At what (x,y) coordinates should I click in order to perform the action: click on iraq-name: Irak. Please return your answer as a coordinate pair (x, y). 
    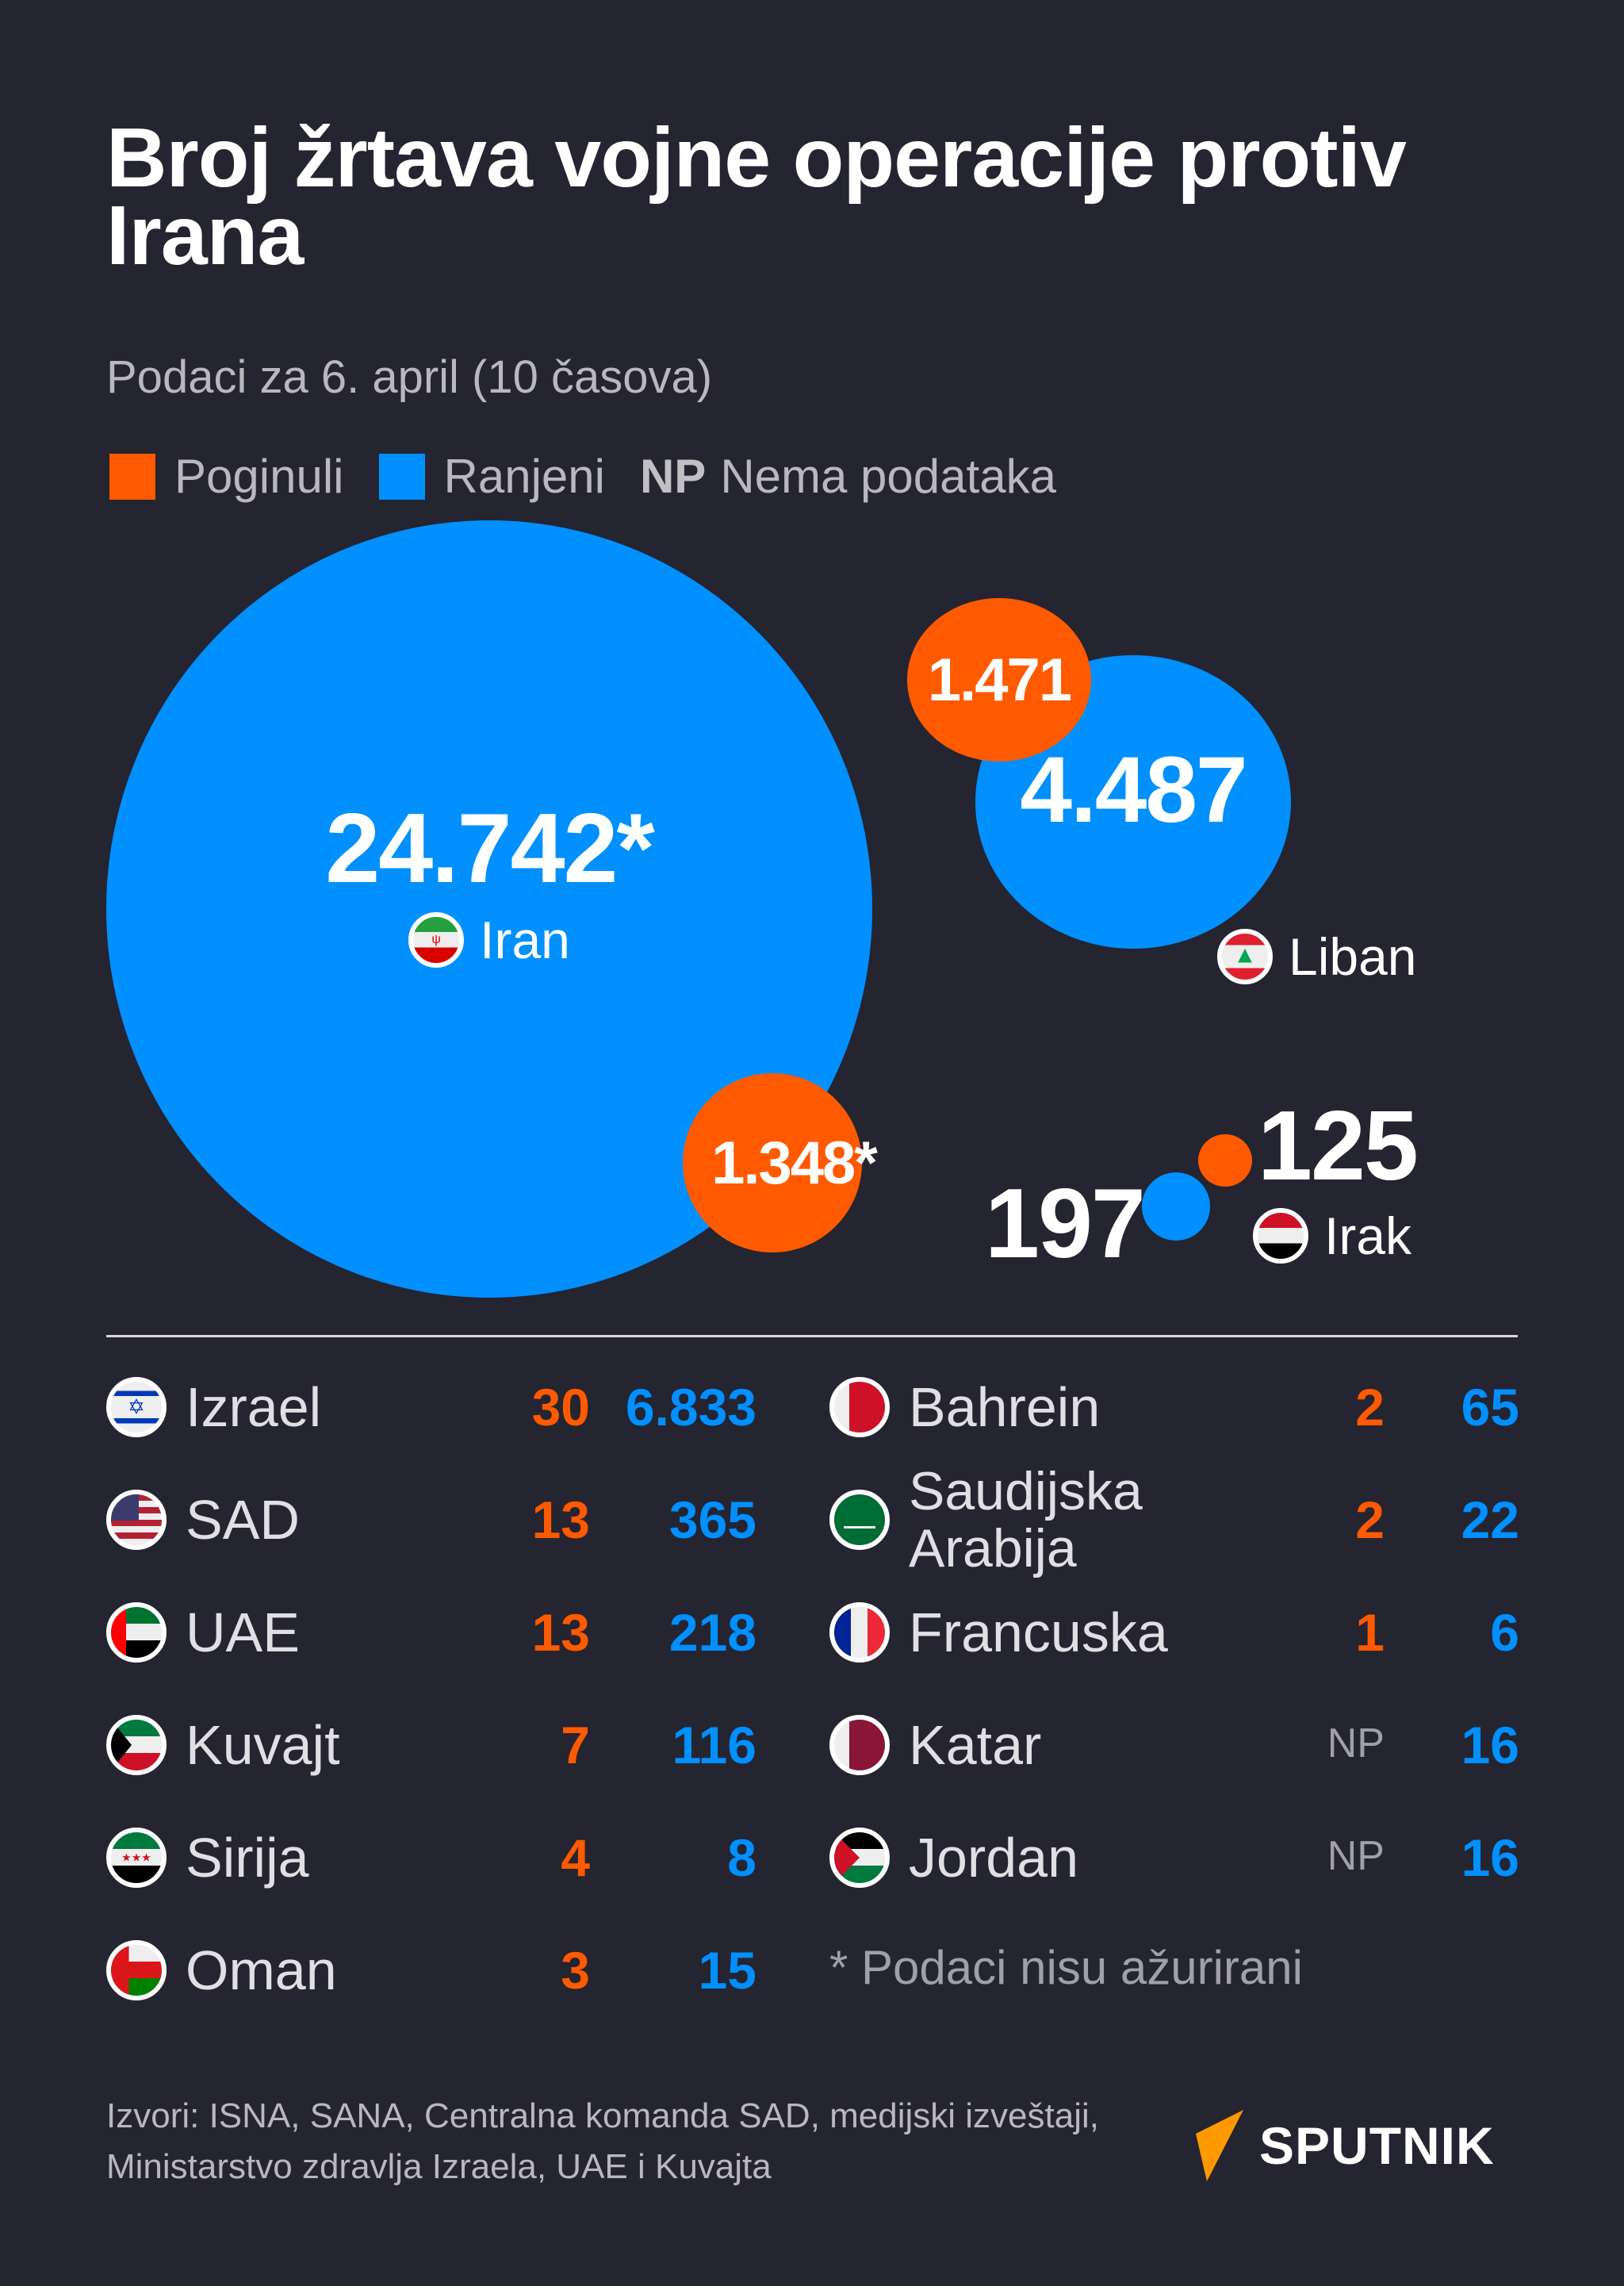
    Looking at the image, I should click on (1368, 1235).